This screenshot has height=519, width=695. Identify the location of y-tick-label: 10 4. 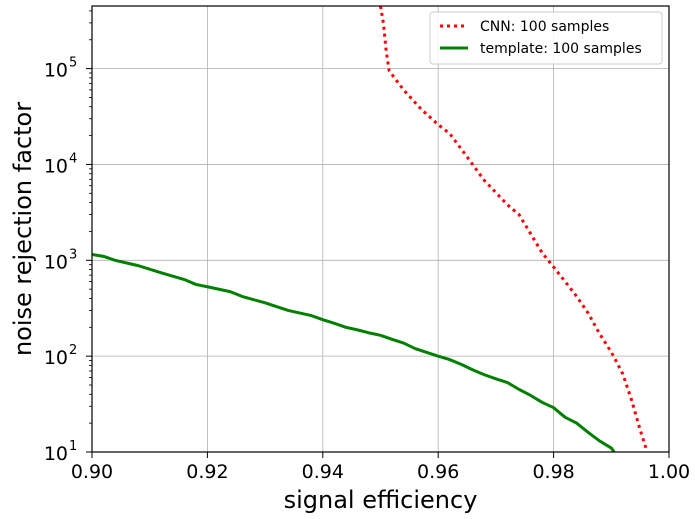
(60, 164).